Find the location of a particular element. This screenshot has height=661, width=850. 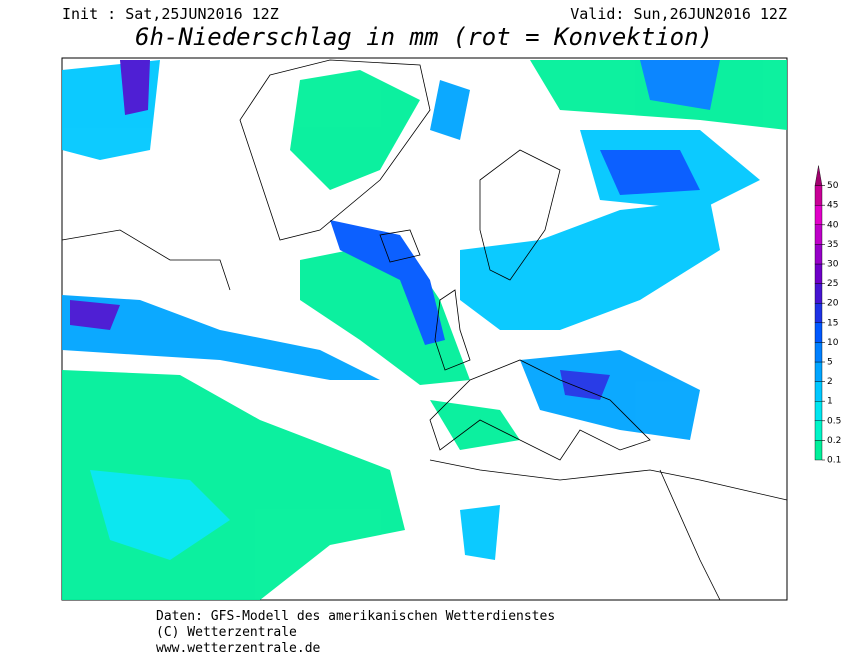

colorbar-label: 0.1 is located at coordinates (834, 461).